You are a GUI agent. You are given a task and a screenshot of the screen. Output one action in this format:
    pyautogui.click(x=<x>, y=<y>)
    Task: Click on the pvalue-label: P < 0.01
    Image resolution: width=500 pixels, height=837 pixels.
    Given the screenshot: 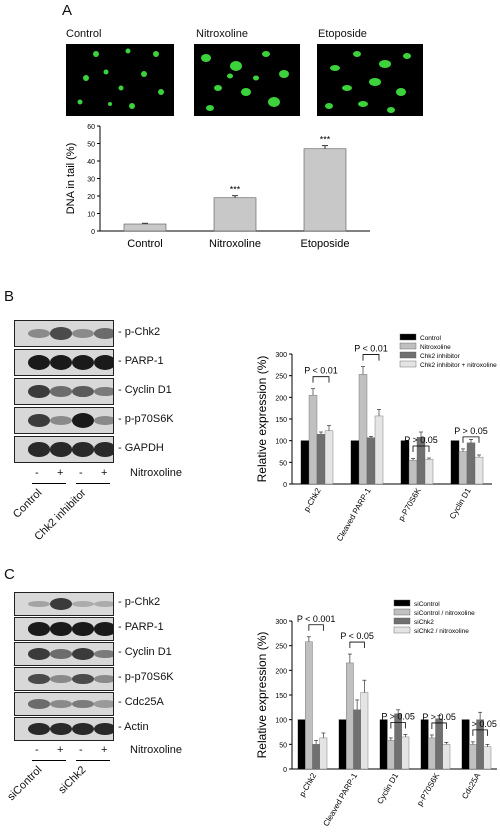 What is the action you would take?
    pyautogui.click(x=371, y=349)
    